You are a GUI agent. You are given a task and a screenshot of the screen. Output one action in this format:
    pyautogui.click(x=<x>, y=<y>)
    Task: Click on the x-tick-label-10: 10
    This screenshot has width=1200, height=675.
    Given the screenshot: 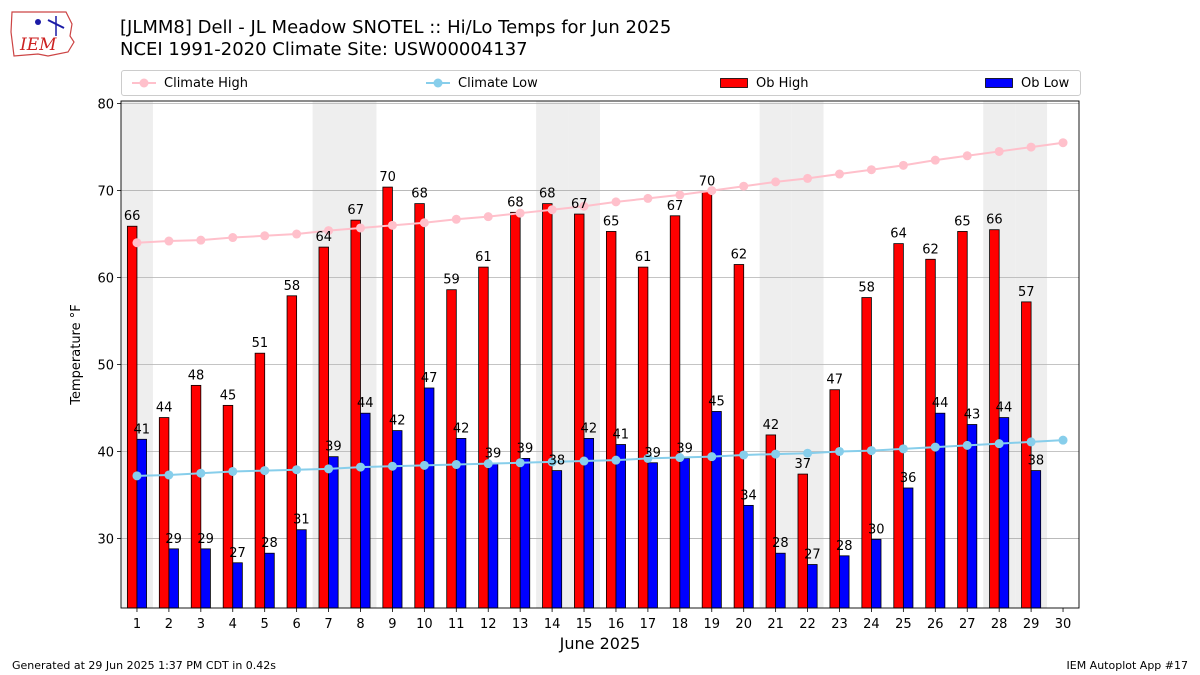 What is the action you would take?
    pyautogui.click(x=424, y=624)
    